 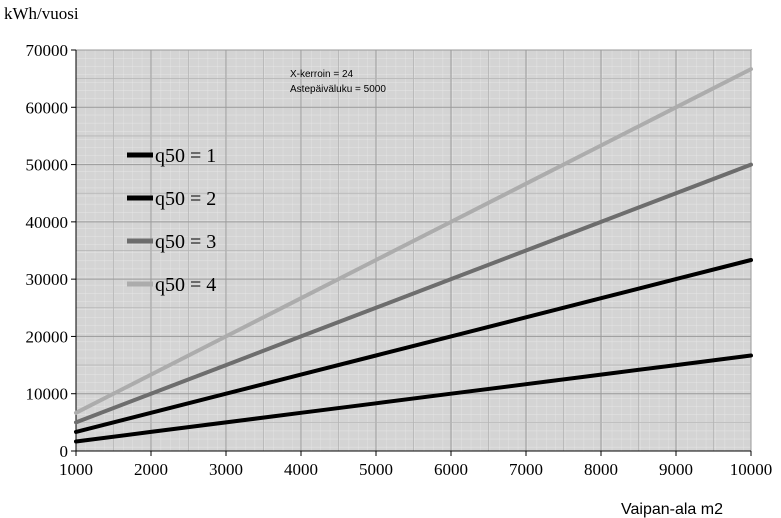 What do you see at coordinates (47, 50) in the screenshot?
I see `y-tick-label: 70000` at bounding box center [47, 50].